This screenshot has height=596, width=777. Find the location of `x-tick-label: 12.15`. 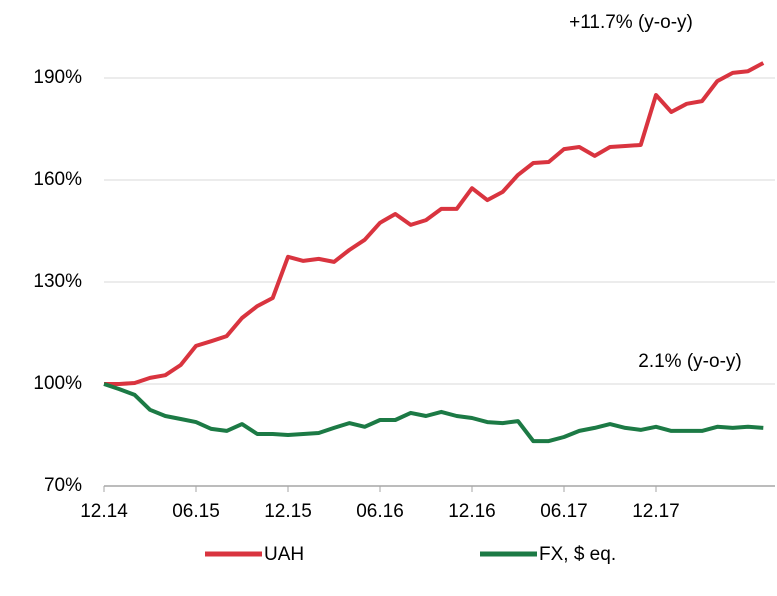

x-tick-label: 12.15 is located at coordinates (288, 511).